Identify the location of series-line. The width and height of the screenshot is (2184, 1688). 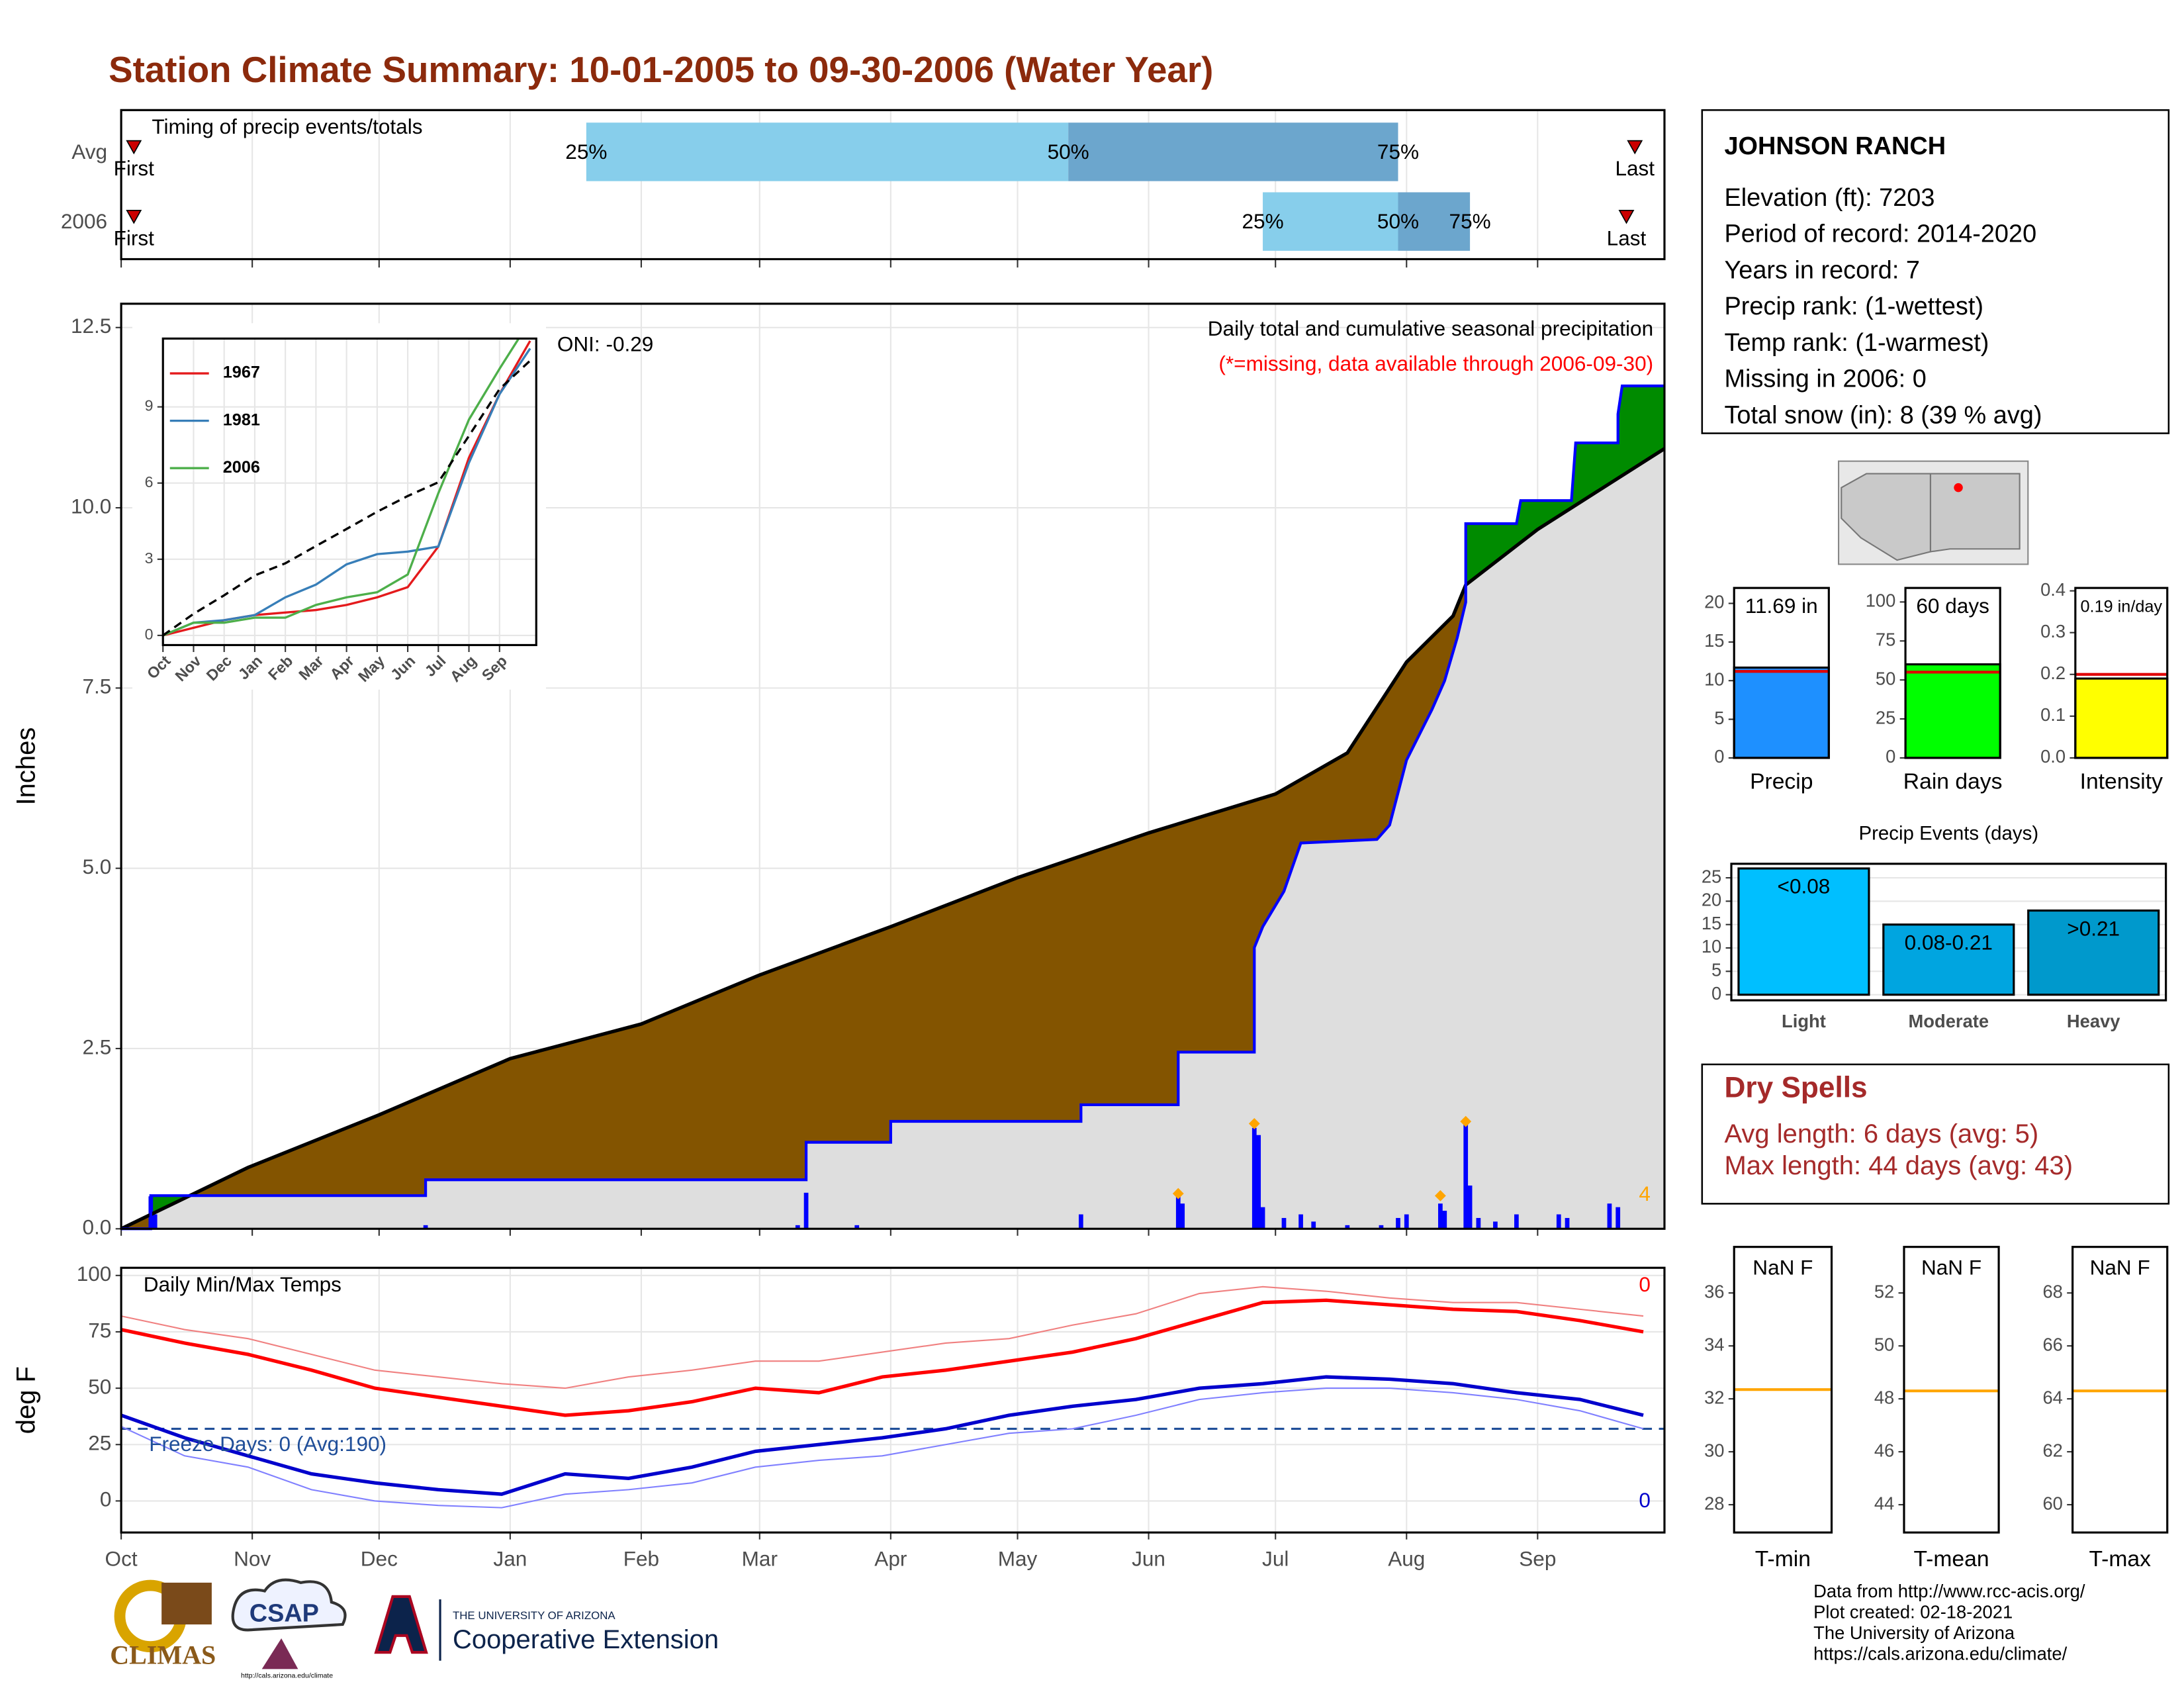
(347, 498).